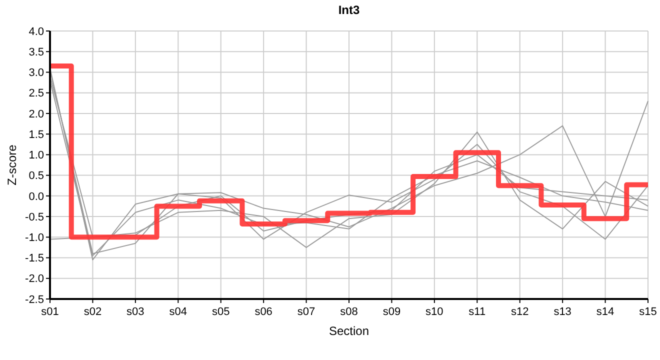  I want to click on x-tick-label: s08, so click(349, 312).